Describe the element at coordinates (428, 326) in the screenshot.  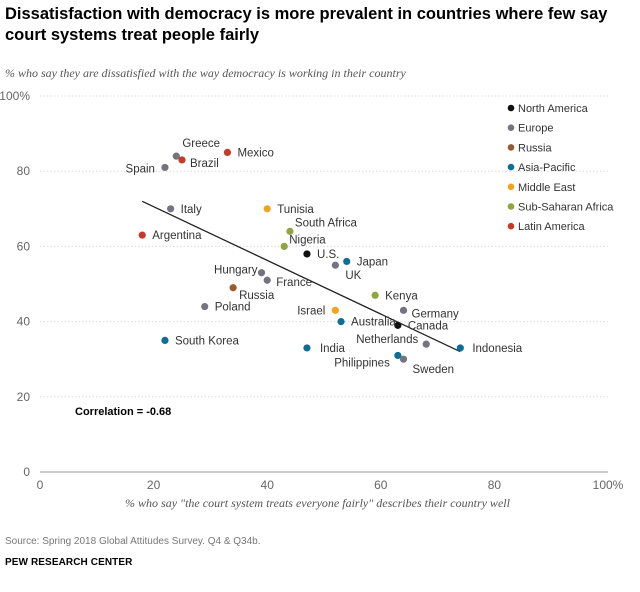
I see `data-label: Canada` at that location.